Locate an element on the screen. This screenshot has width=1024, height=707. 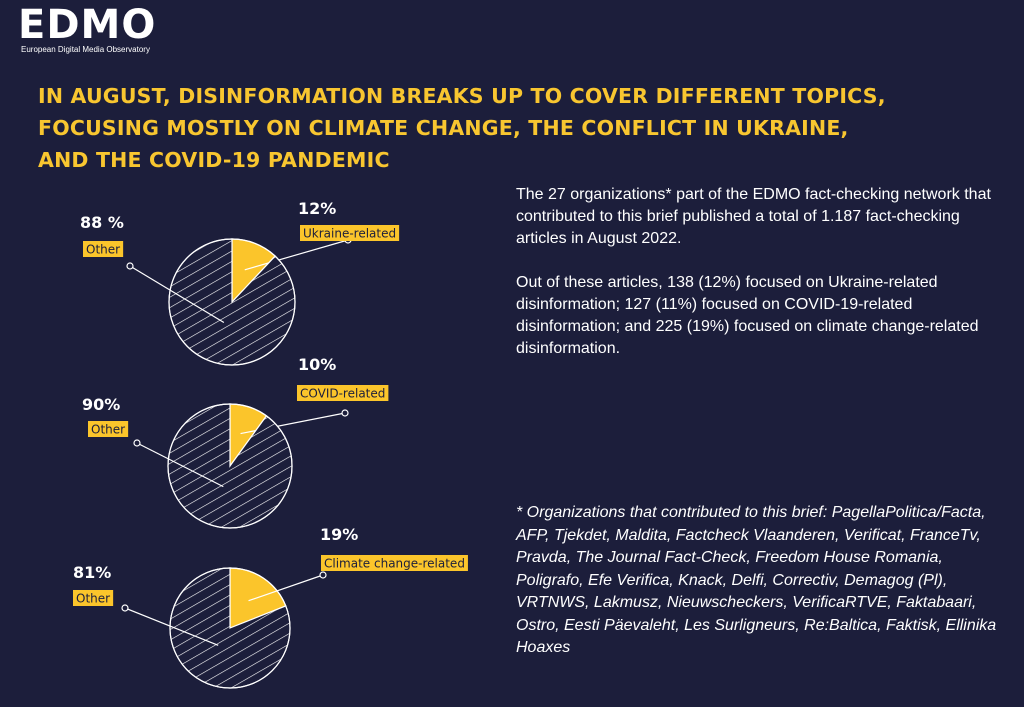
value-label: 90% is located at coordinates (101, 404).